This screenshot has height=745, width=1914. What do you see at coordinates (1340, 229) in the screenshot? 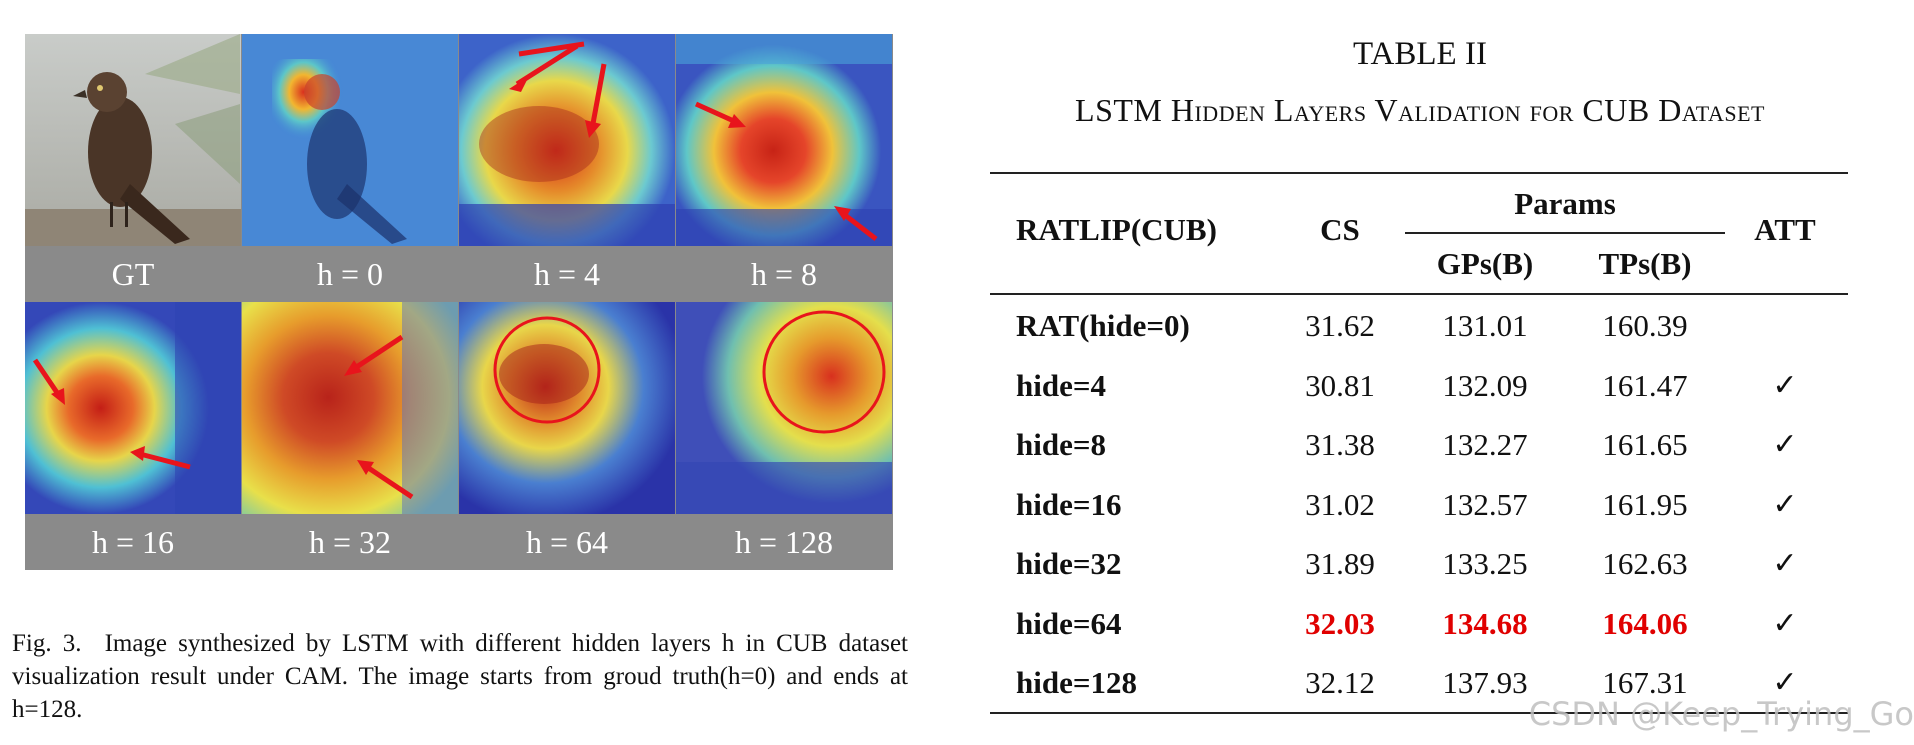
I see `header-cs: CS` at bounding box center [1340, 229].